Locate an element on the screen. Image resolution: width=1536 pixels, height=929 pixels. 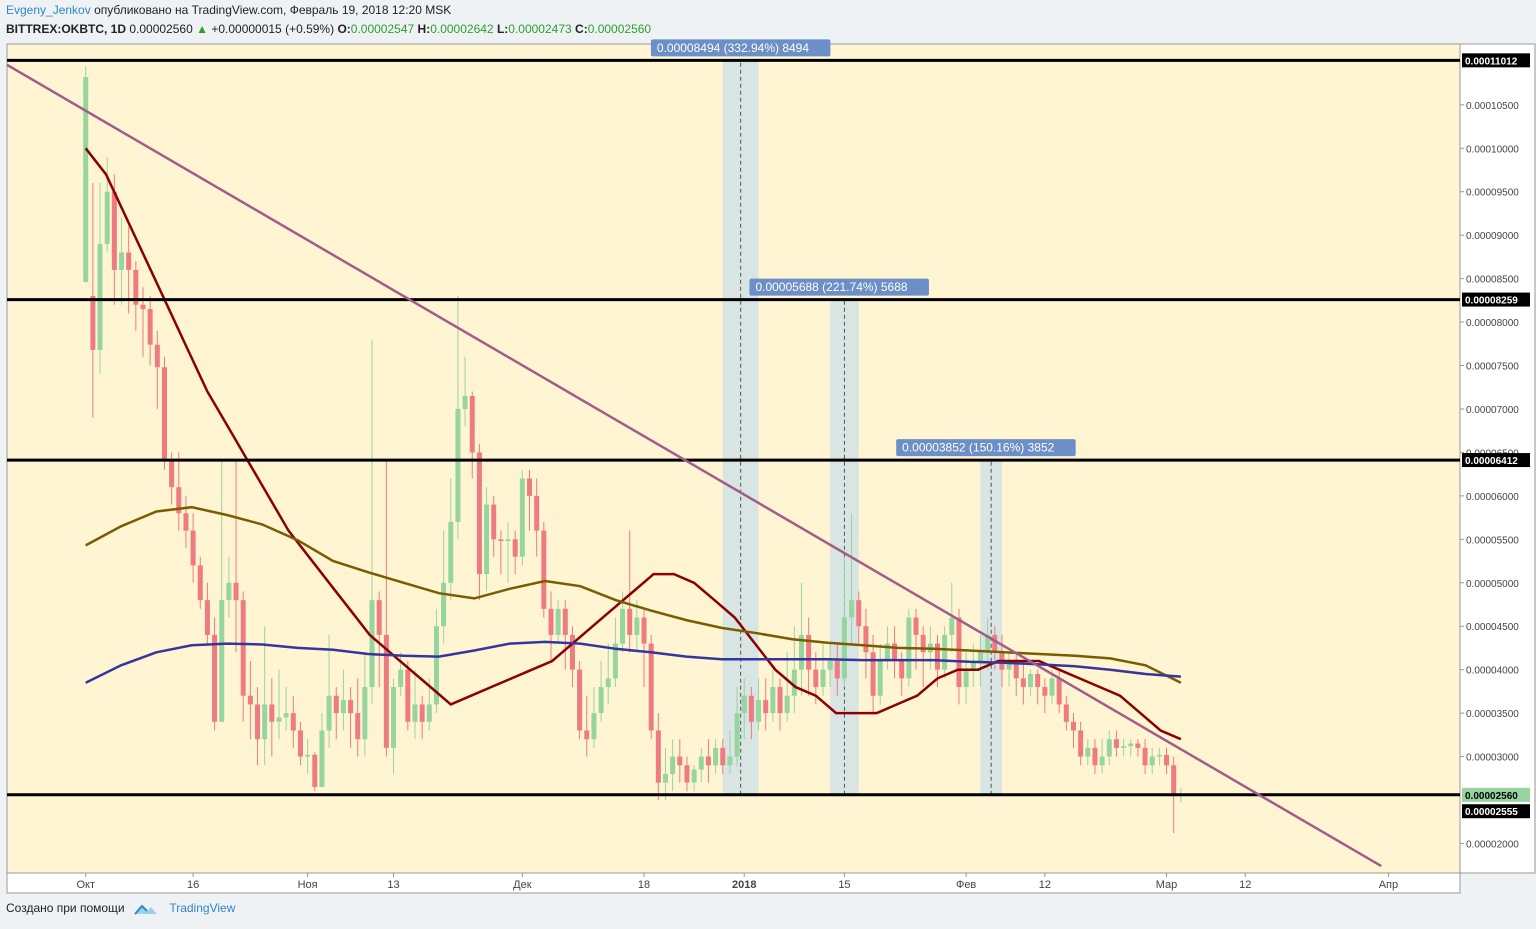
x-tick-label: Фев is located at coordinates (966, 885).